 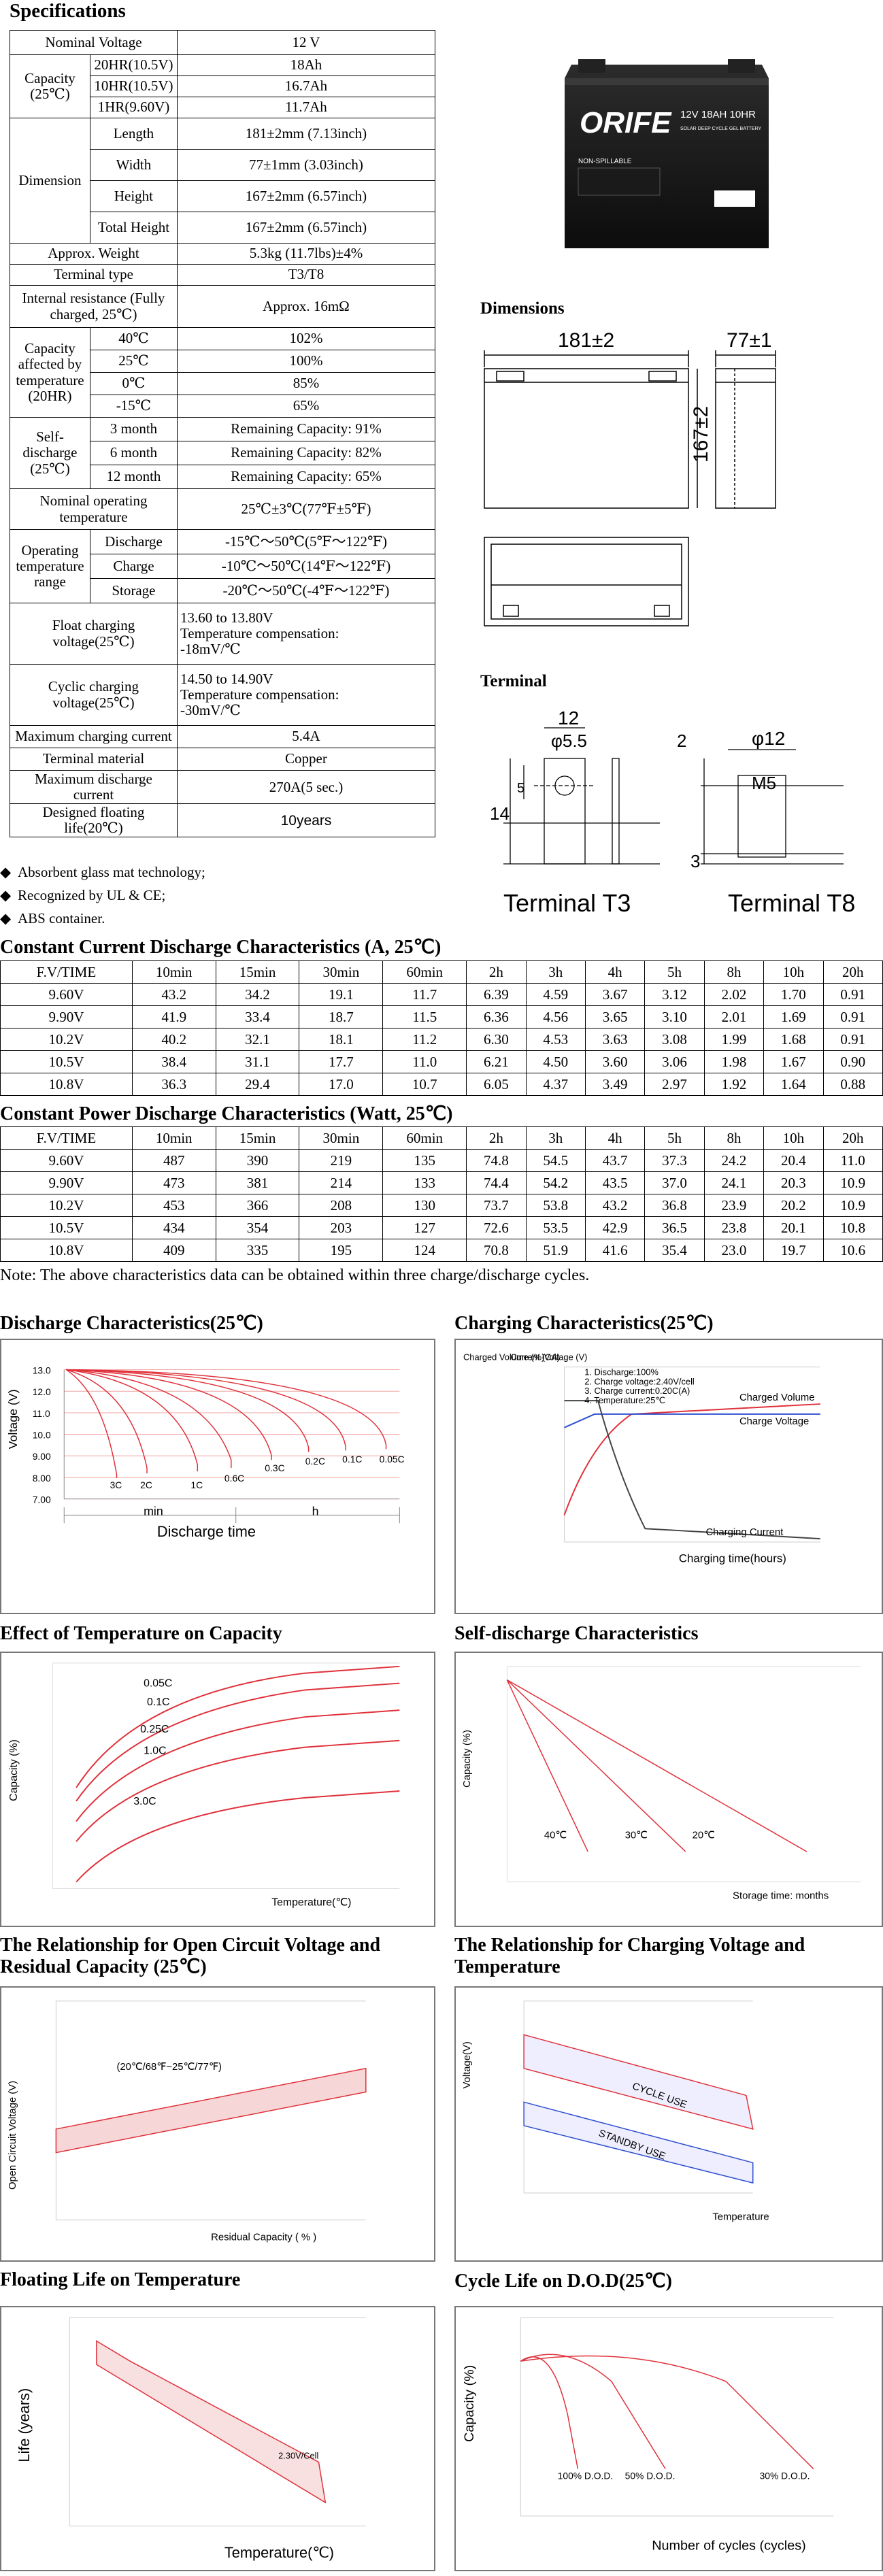 I want to click on t8-height: 3, so click(x=695, y=861).